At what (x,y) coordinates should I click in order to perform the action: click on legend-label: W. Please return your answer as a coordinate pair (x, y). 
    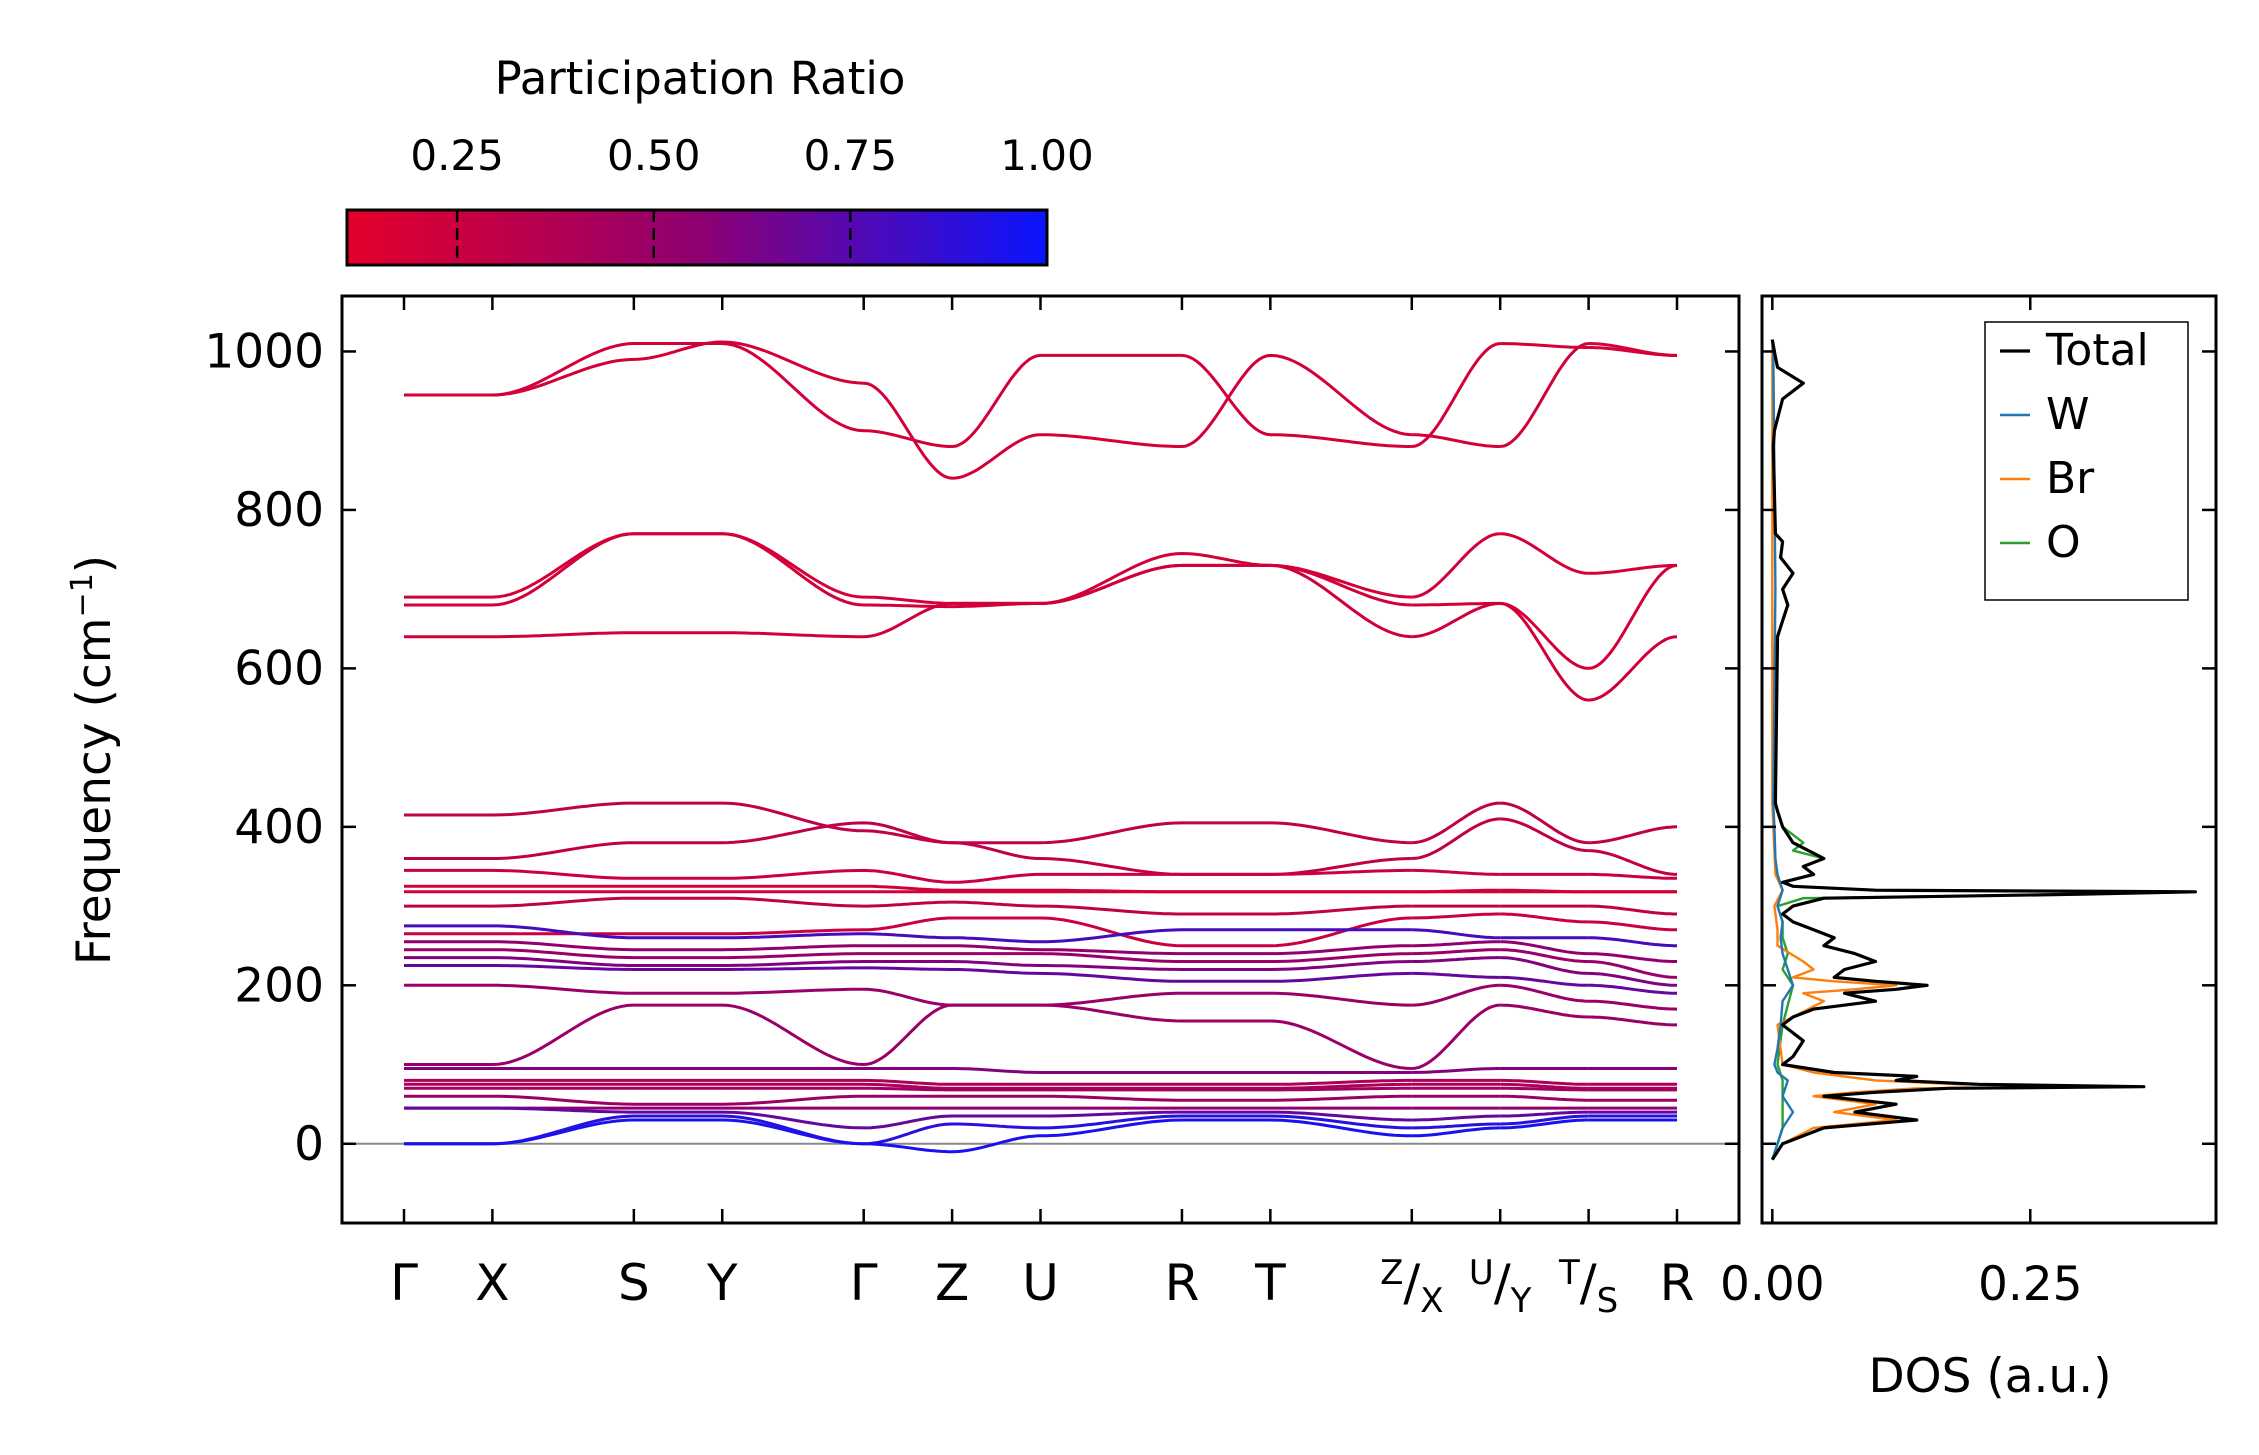
    Looking at the image, I should click on (2068, 414).